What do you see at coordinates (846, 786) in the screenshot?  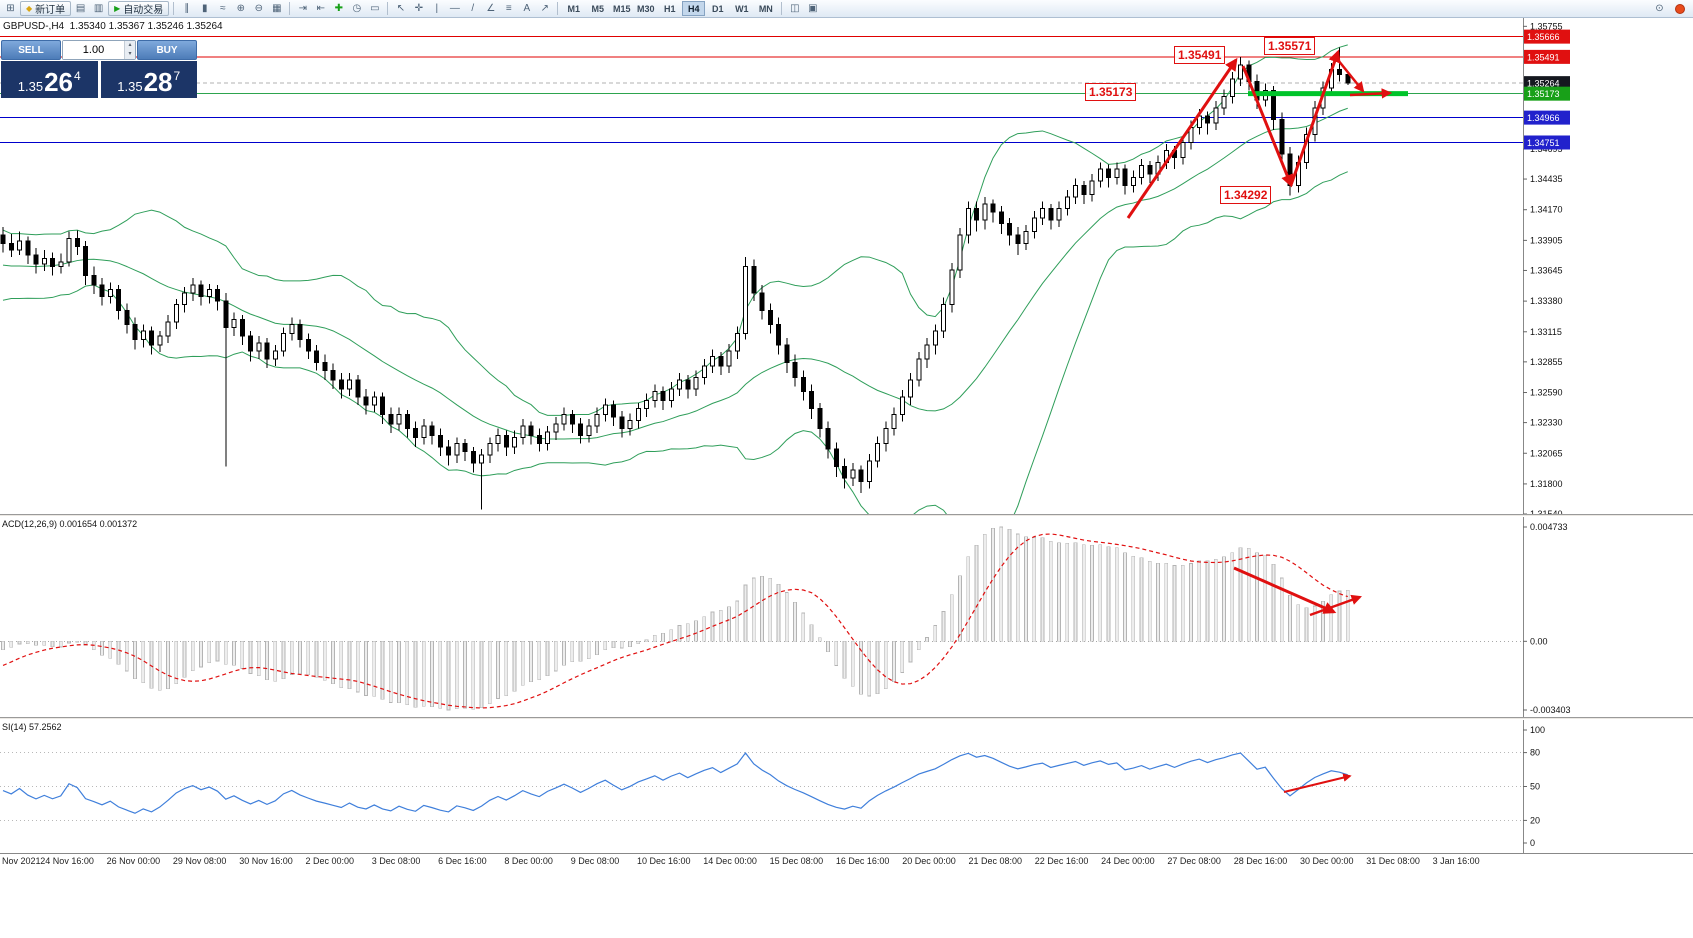 I see `rsi-panel: SI(14) 57.2562 100 80 50 20 0` at bounding box center [846, 786].